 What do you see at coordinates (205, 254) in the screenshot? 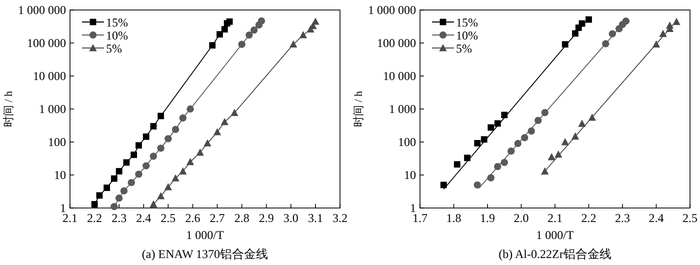
I see `text: (a) ENAW 1370铝合金线` at bounding box center [205, 254].